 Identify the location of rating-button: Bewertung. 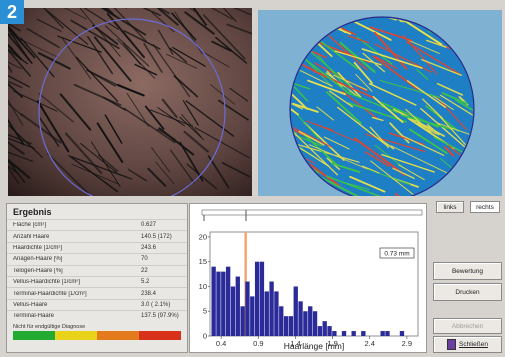
(467, 271).